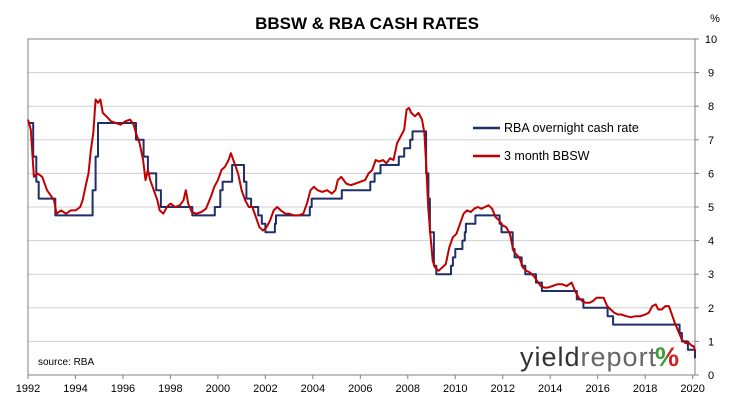 The width and height of the screenshot is (730, 400). I want to click on x-tick-label-2018: 2018, so click(645, 389).